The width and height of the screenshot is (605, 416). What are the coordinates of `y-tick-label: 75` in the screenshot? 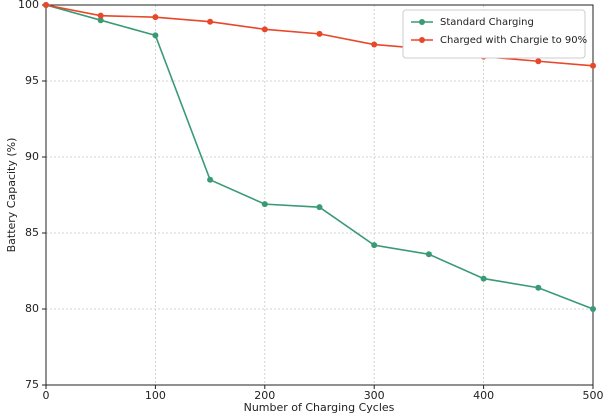 It's located at (32, 384).